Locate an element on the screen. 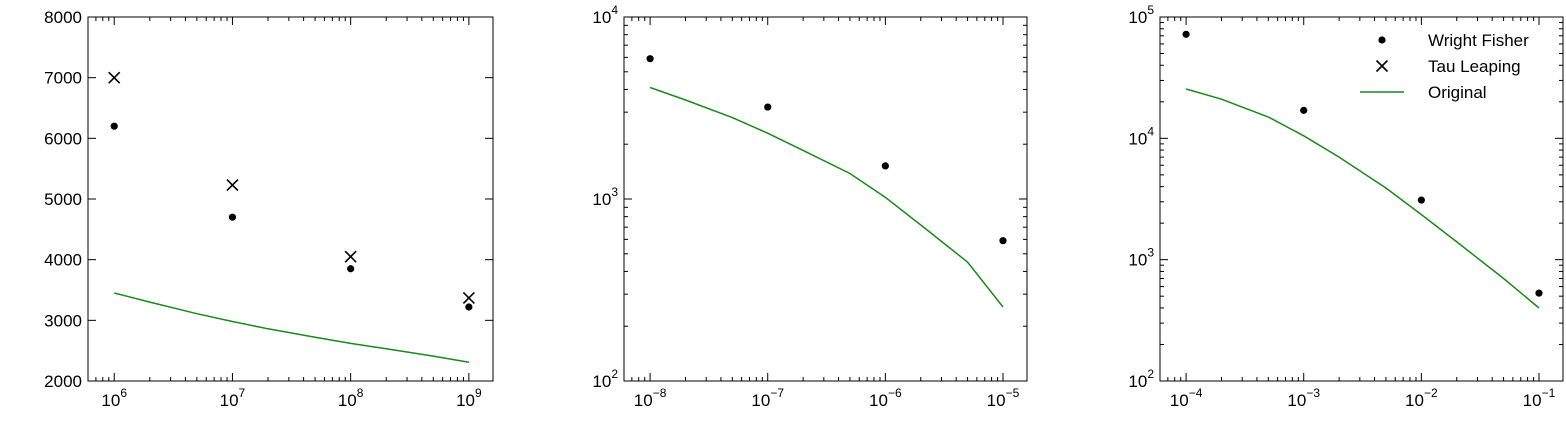  y-tick-label: 4000 is located at coordinates (63, 260).